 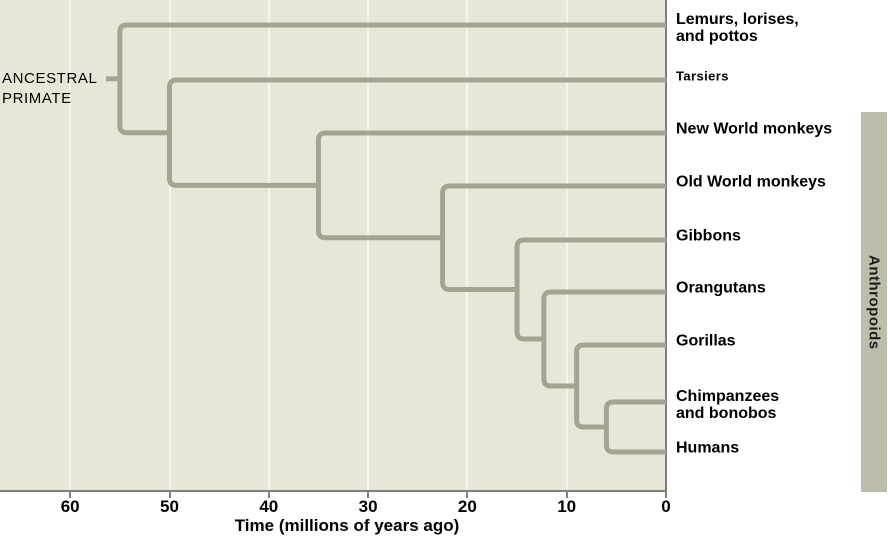 What do you see at coordinates (708, 448) in the screenshot?
I see `taxon-label: Humans` at bounding box center [708, 448].